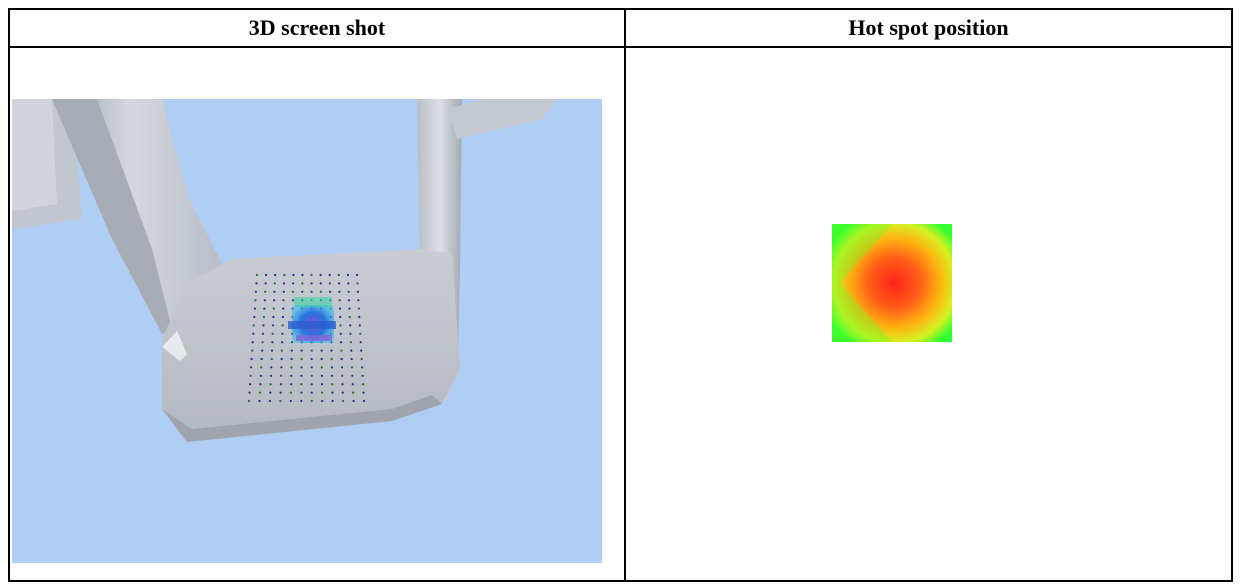 This screenshot has height=588, width=1240. Describe the element at coordinates (625, 295) in the screenshot. I see `column-divider` at that location.